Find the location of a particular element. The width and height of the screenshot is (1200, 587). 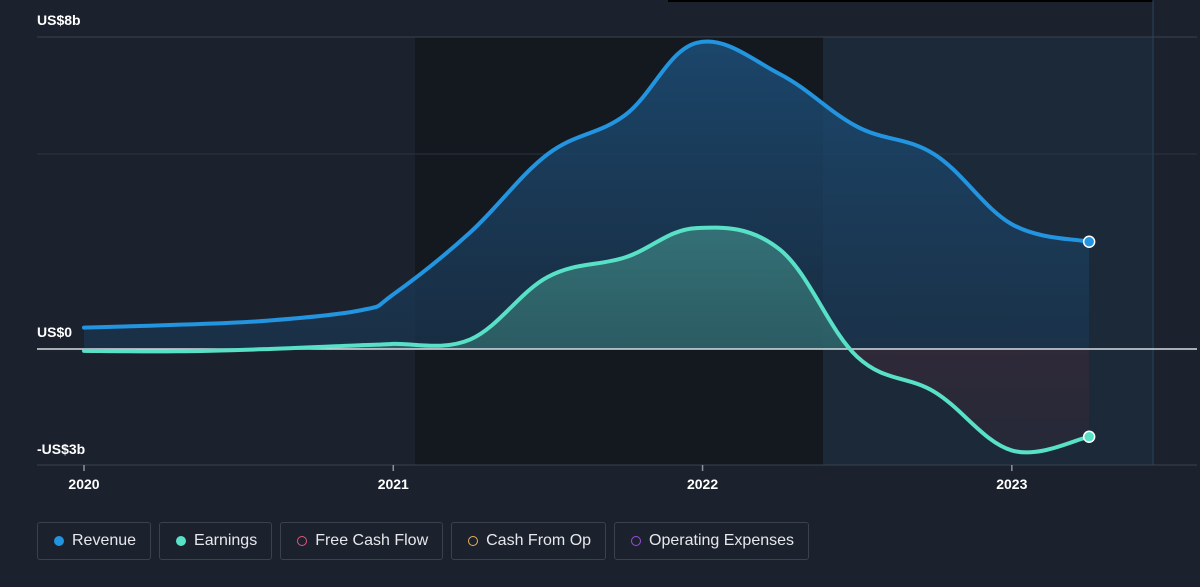

earnings-dot-icon is located at coordinates (181, 541).